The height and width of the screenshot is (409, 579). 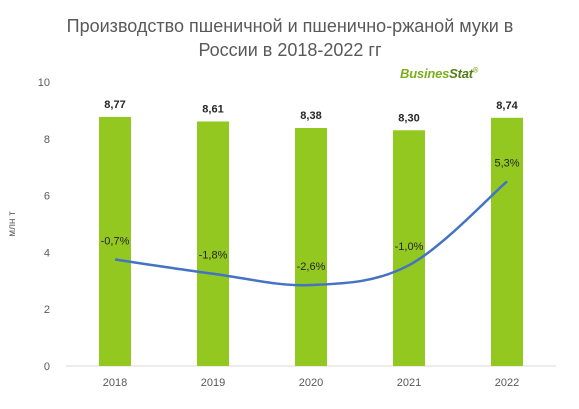 I want to click on x-tick-label: 2019, so click(x=213, y=383).